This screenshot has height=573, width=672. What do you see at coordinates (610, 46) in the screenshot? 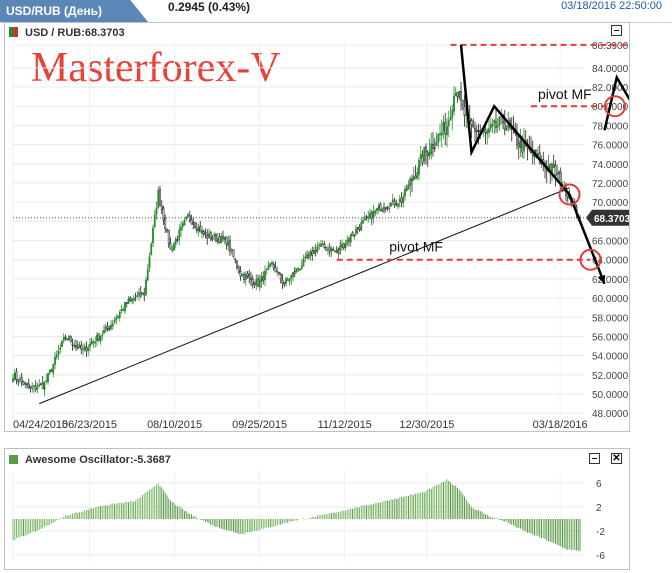
I see `price-y-tick-label: 86.3900` at bounding box center [610, 46].